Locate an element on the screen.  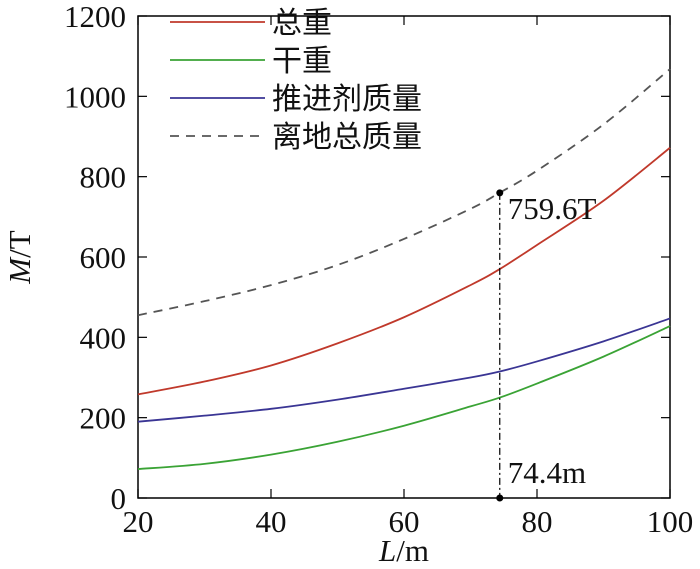
x-axis-title-unit: /m is located at coordinates (412, 550).